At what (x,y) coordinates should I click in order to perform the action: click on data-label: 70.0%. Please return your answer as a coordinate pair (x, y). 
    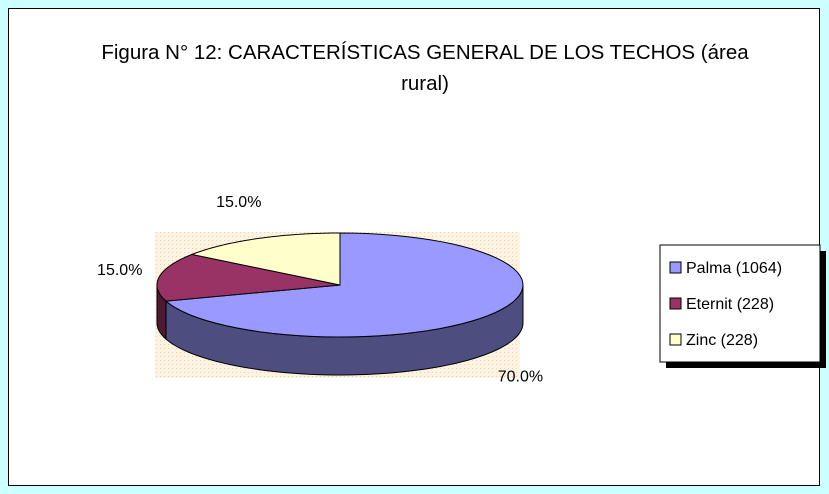
    Looking at the image, I should click on (520, 376).